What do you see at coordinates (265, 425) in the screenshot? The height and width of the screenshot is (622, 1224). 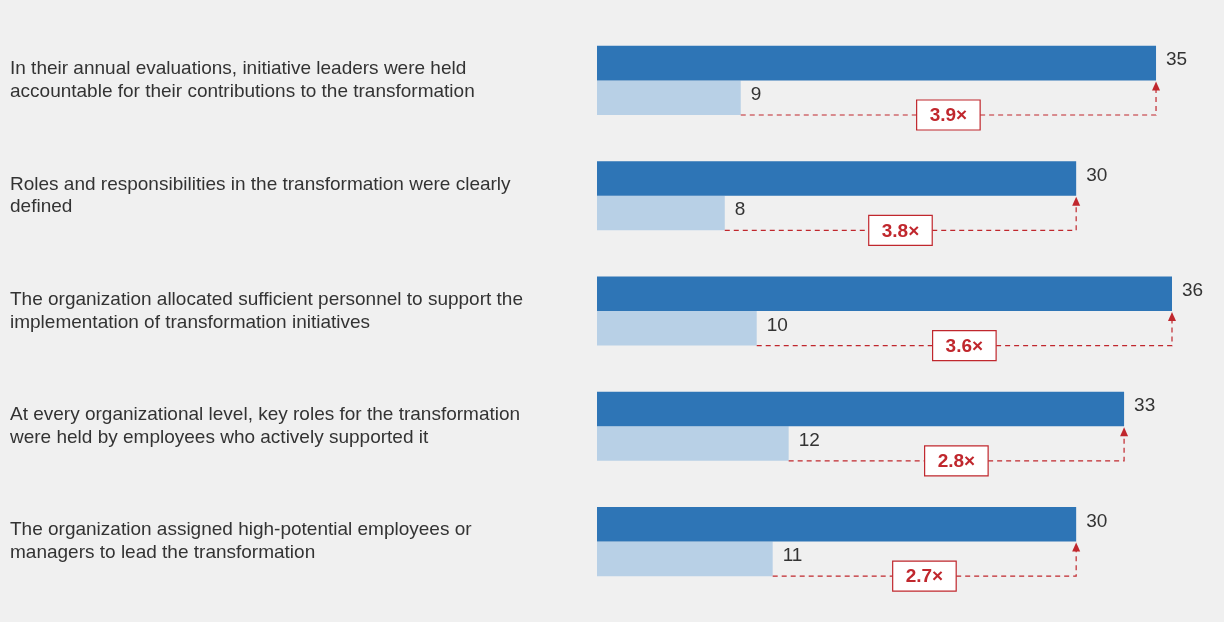 I see `y-tick-label: At every organizational level, key roles for the transformation were held by employees who actively supported it` at bounding box center [265, 425].